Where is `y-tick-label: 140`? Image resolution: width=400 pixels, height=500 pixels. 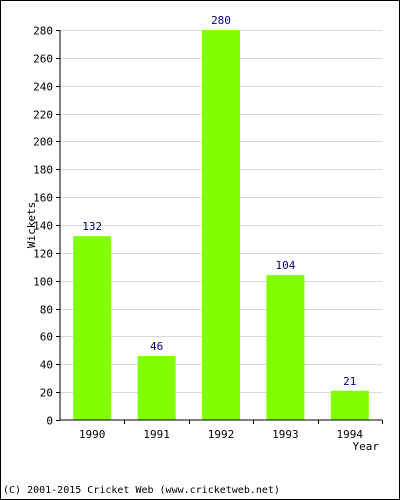 y-tick-label: 140 is located at coordinates (43, 226).